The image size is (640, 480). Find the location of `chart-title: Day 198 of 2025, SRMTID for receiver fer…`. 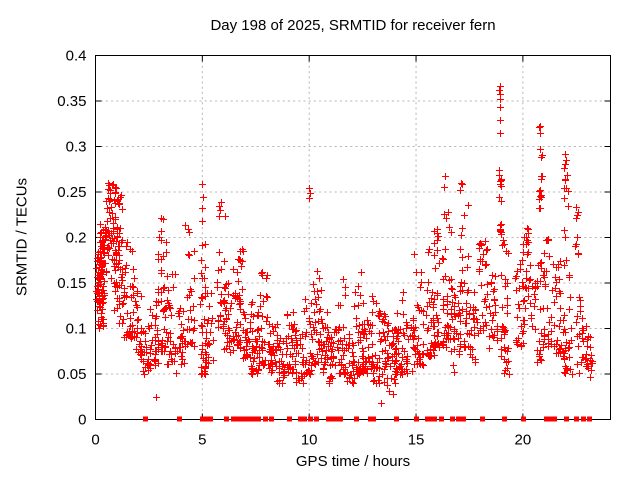

chart-title: Day 198 of 2025, SRMTID for receiver fer… is located at coordinates (353, 25).